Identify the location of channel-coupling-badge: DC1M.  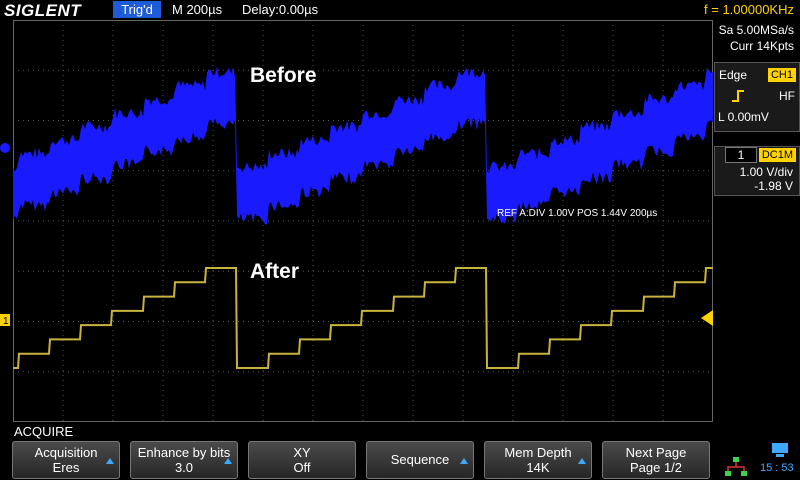
(777, 155).